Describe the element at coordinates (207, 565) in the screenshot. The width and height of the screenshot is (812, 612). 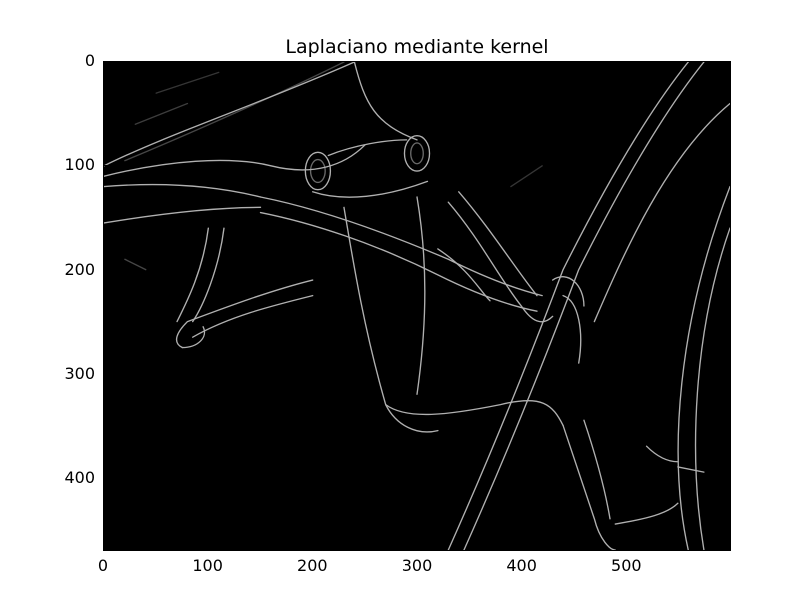
I see `x-tick-label: 100` at that location.